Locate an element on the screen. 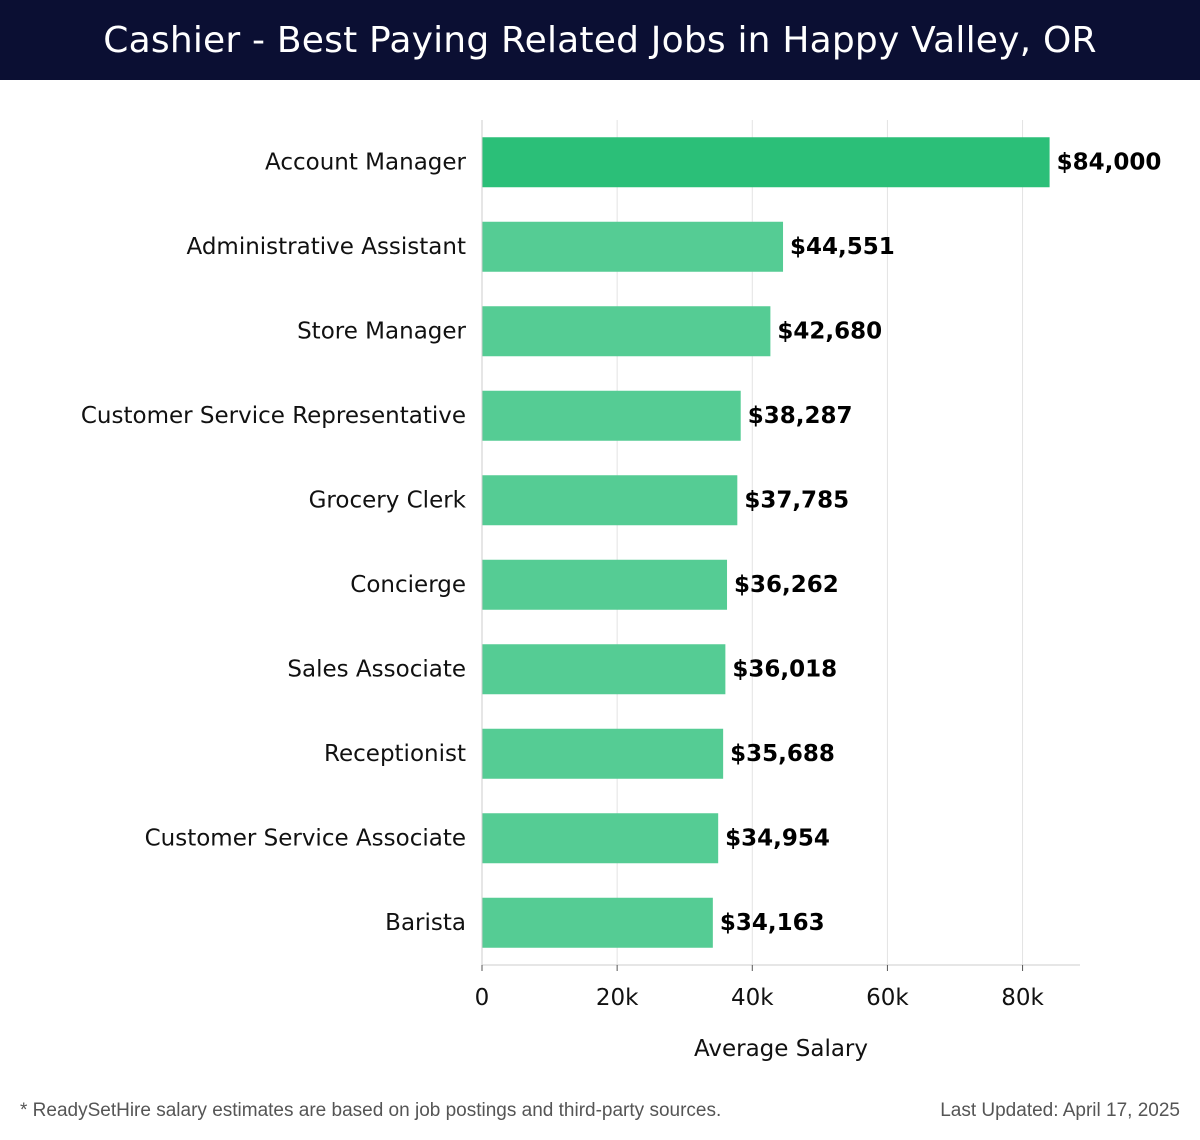 Image resolution: width=1200 pixels, height=1140 pixels. value-label: $37,785 is located at coordinates (796, 500).